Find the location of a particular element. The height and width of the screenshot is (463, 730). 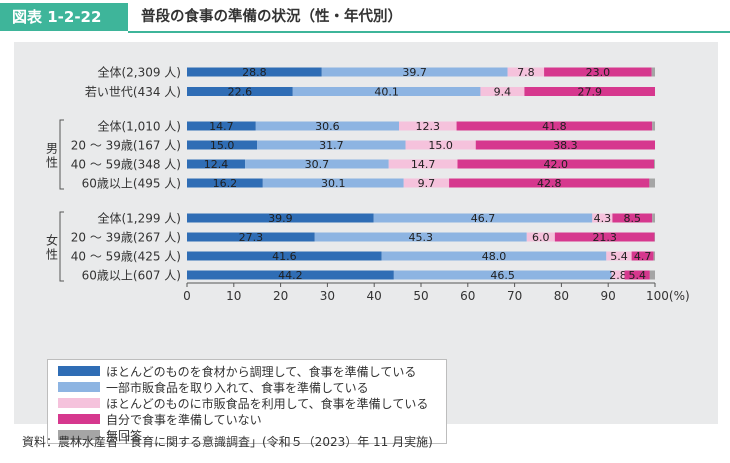

bar-value-label: 5.4 is located at coordinates (619, 256).